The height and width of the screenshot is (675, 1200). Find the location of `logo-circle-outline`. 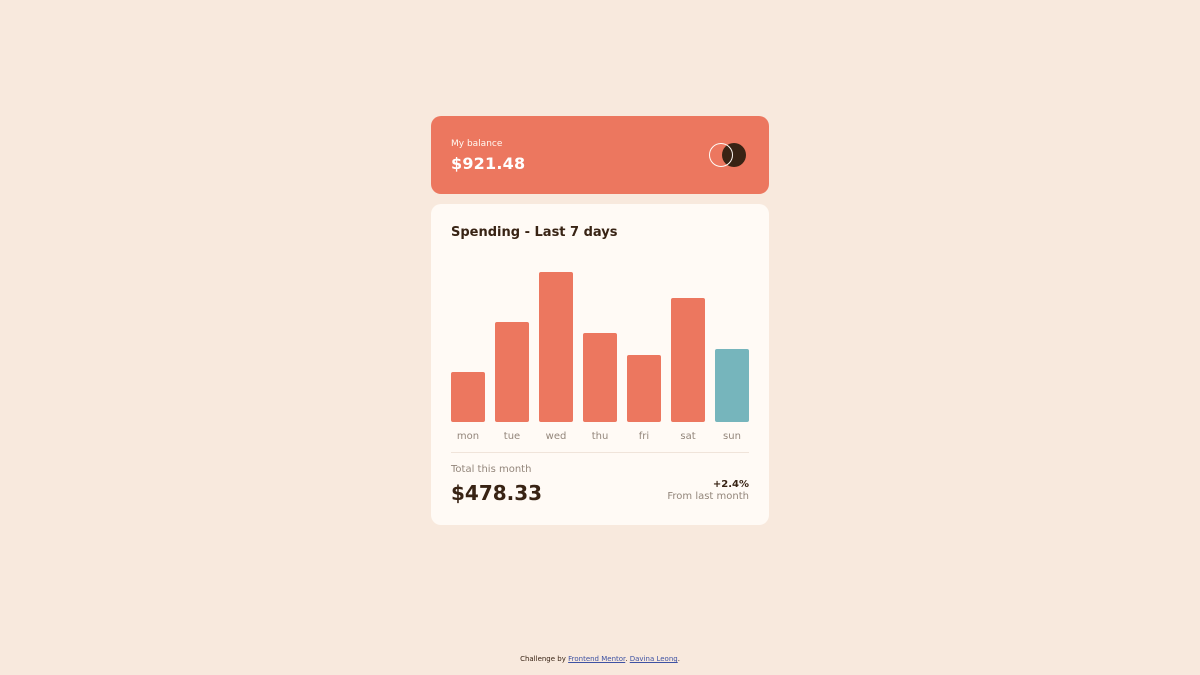

logo-circle-outline is located at coordinates (721, 155).